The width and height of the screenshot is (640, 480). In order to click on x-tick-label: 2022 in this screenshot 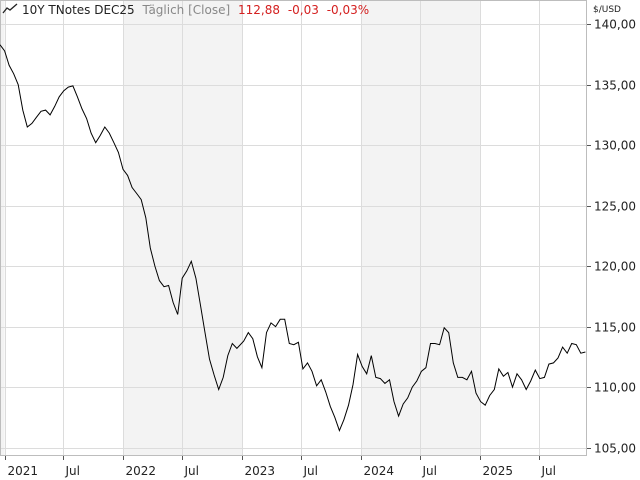, I will do `click(141, 471)`.